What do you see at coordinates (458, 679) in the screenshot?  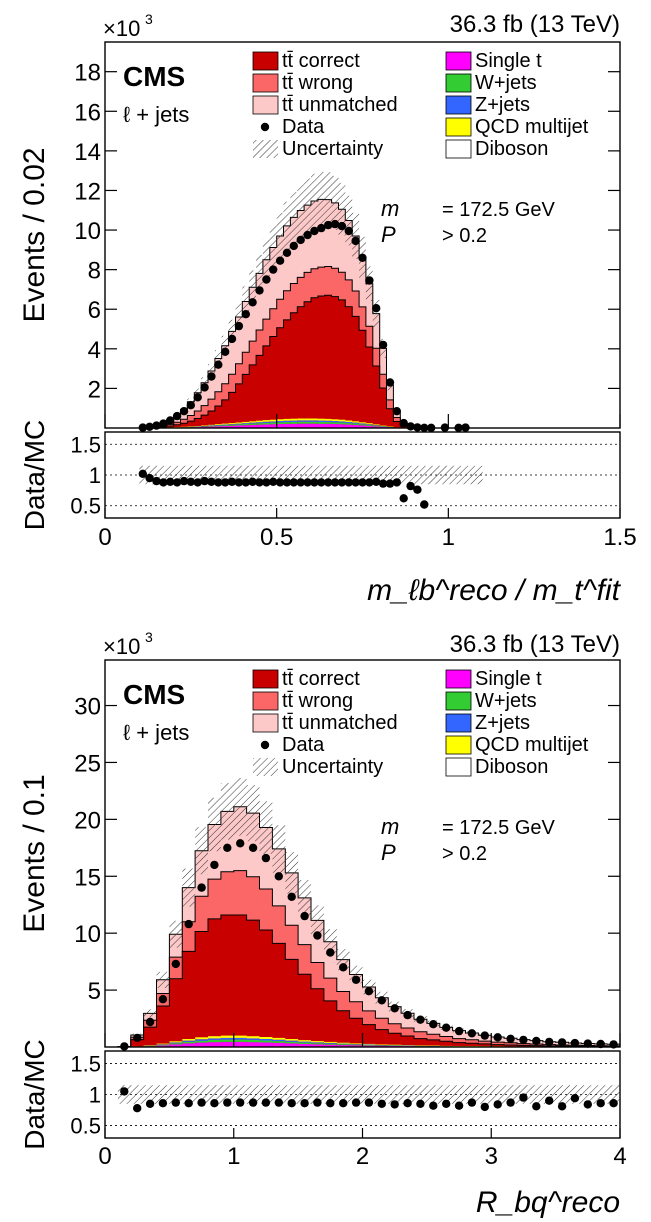 I see `legend-swatch-single_t` at bounding box center [458, 679].